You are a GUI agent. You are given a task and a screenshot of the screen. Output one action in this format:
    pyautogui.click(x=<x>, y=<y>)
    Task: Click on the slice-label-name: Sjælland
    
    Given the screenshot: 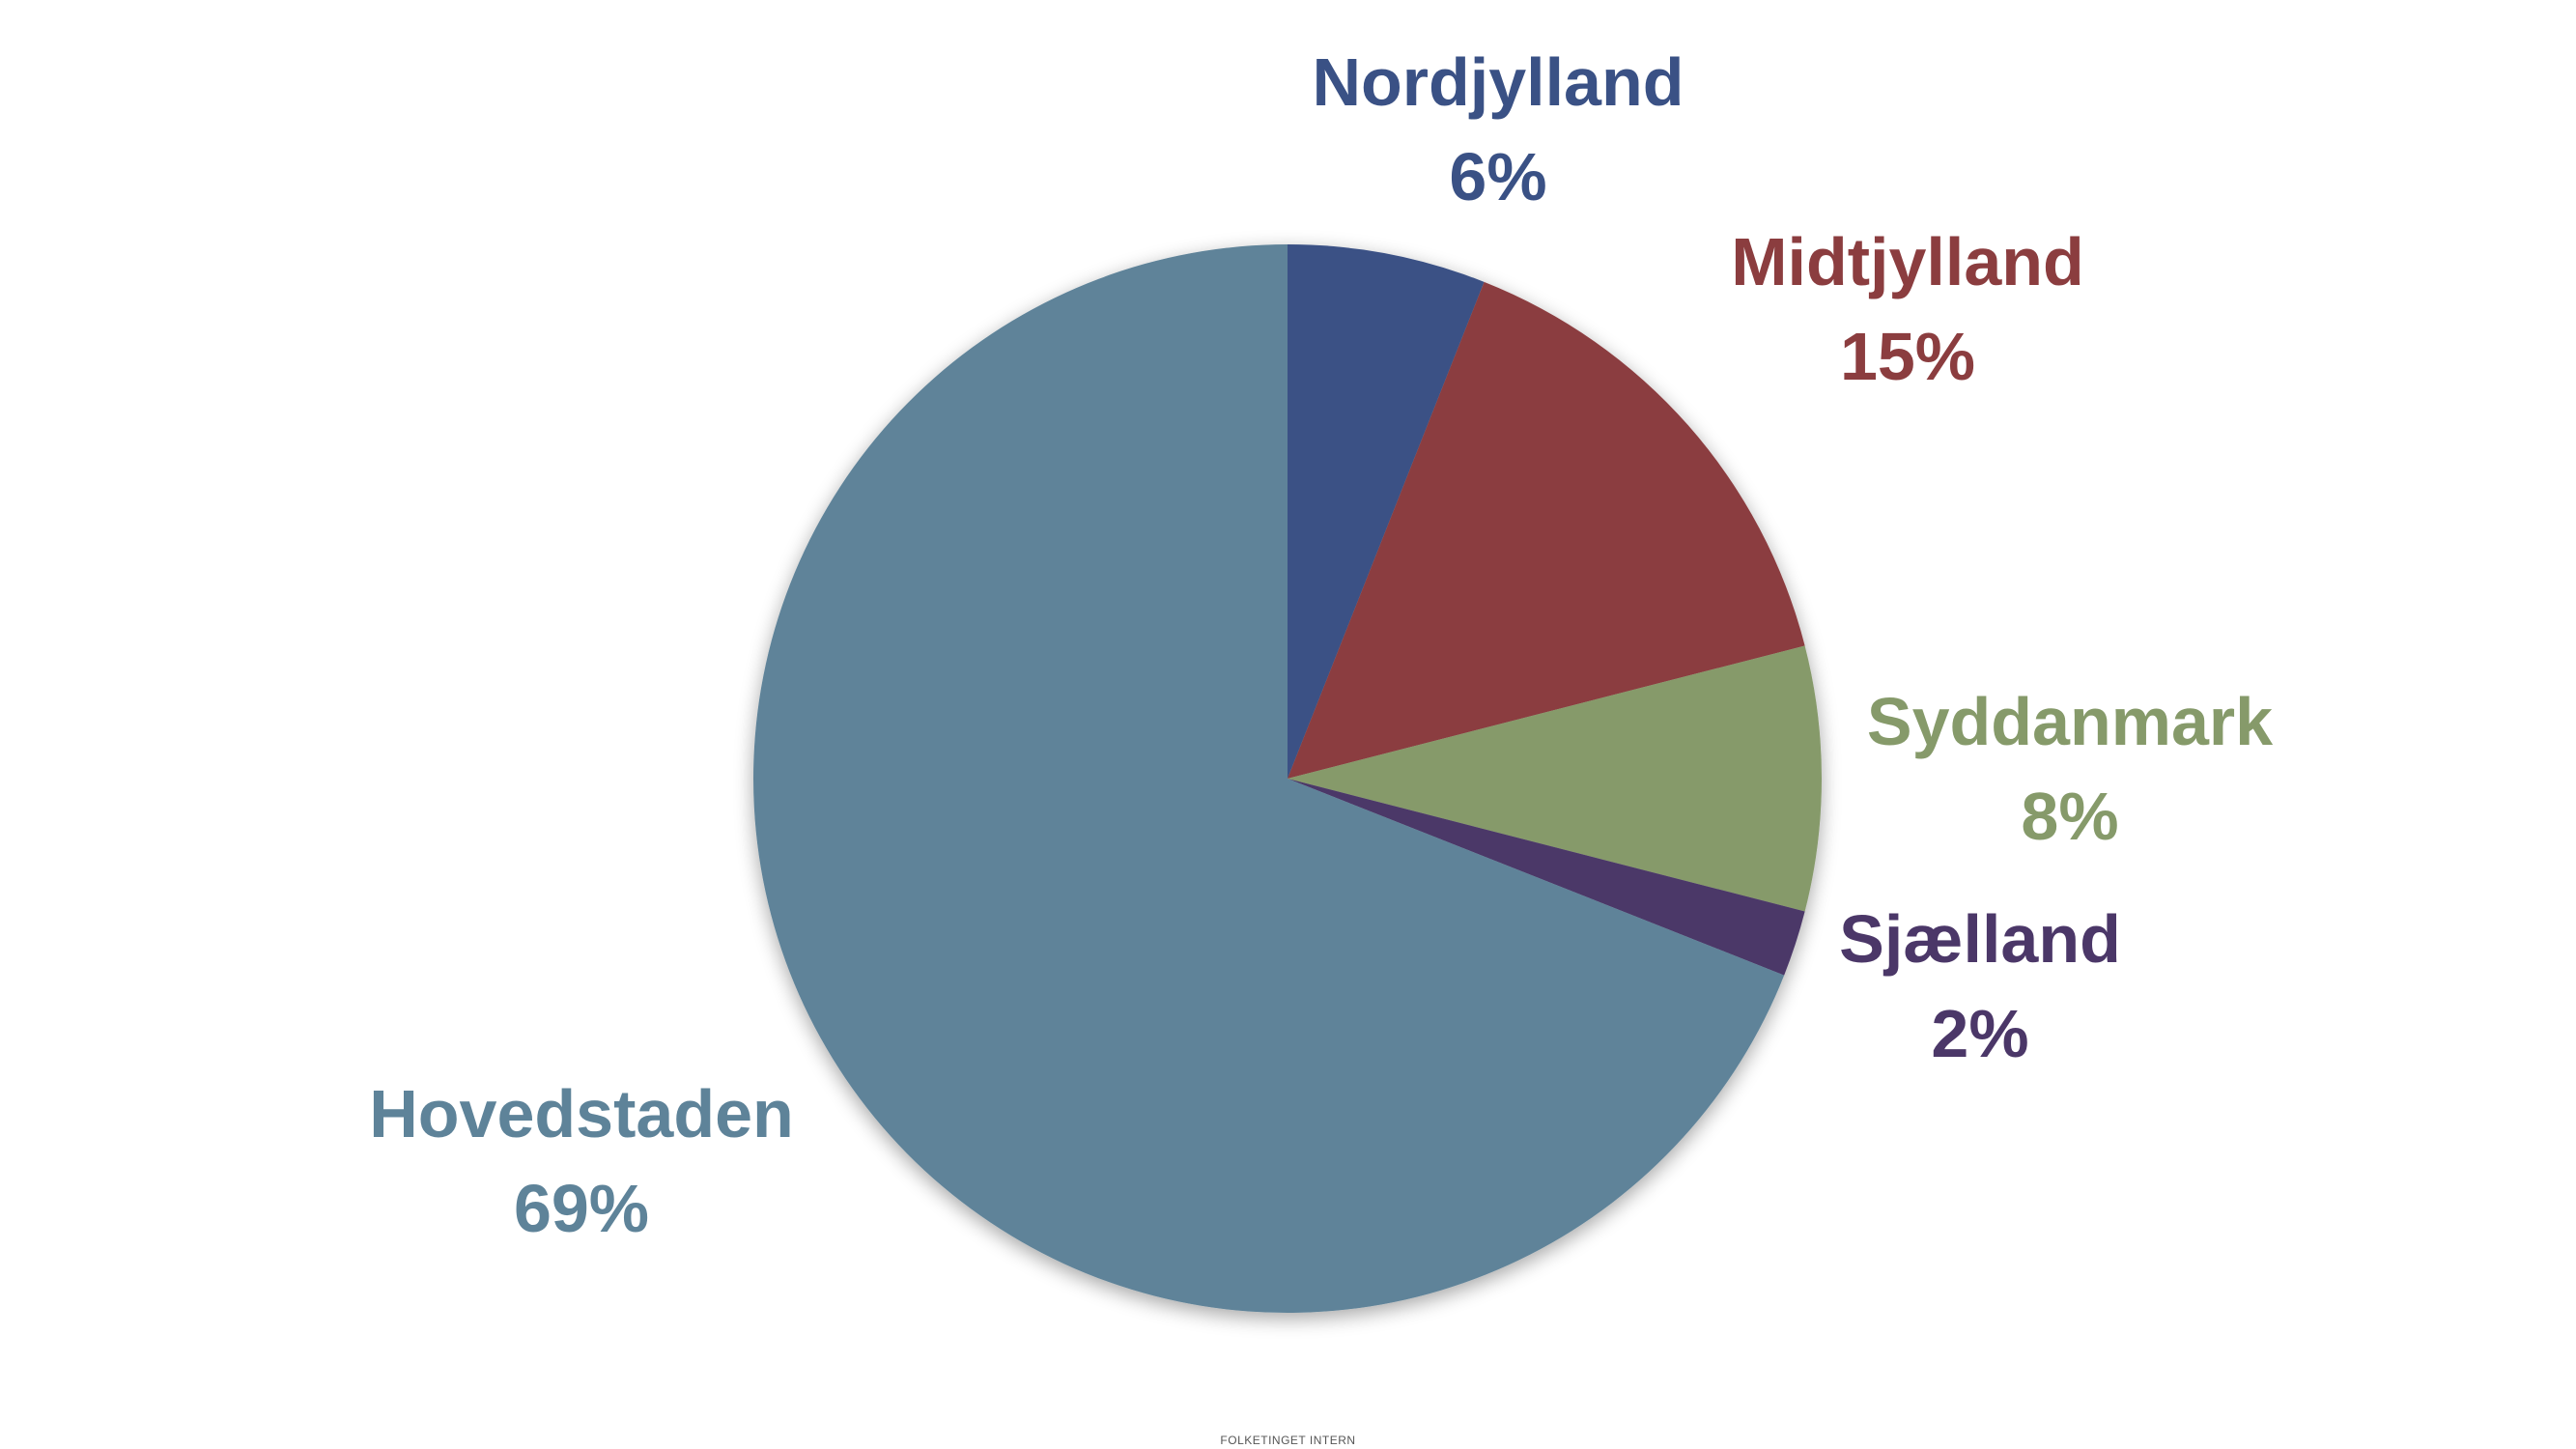 What is the action you would take?
    pyautogui.click(x=1980, y=939)
    